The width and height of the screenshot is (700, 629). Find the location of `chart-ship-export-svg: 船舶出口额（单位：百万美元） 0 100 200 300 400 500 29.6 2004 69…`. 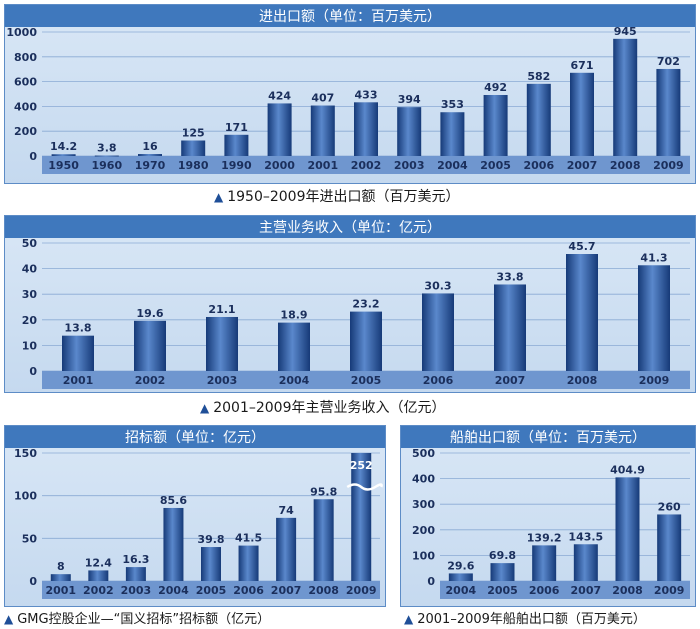

chart-ship-export-svg: 船舶出口额（单位：百万美元） 0 100 200 300 400 500 29.6 2004 69… is located at coordinates (548, 516).